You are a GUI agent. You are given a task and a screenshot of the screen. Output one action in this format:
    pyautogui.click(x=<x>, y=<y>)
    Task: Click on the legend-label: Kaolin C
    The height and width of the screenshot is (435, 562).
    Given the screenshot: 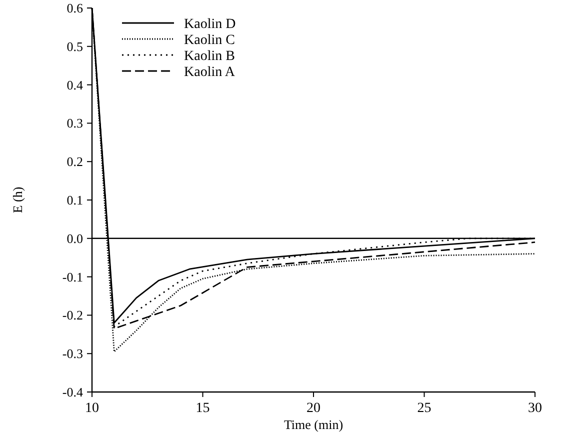 What is the action you would take?
    pyautogui.click(x=209, y=40)
    